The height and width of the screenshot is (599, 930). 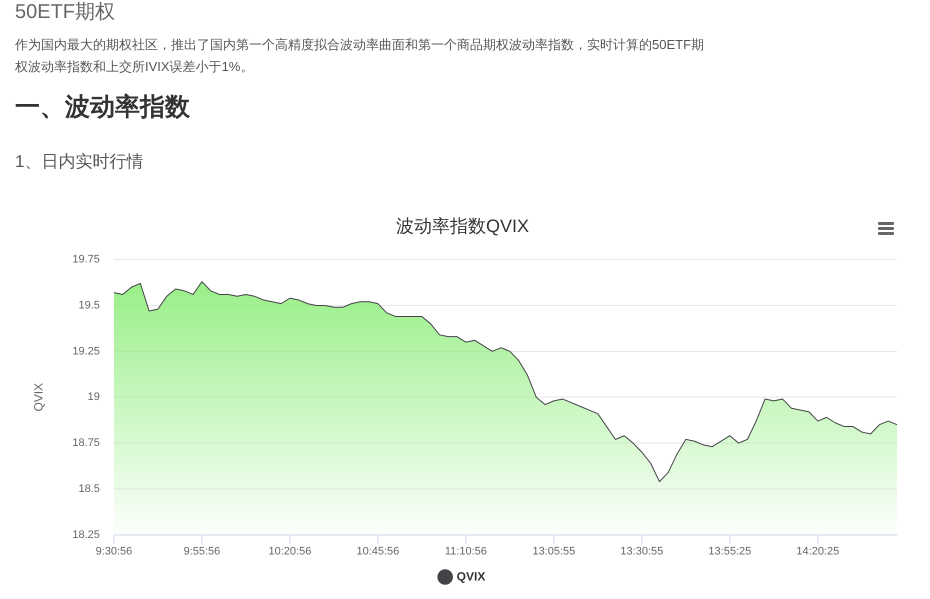 I want to click on x-tick-label: 9:55:56, so click(x=202, y=551).